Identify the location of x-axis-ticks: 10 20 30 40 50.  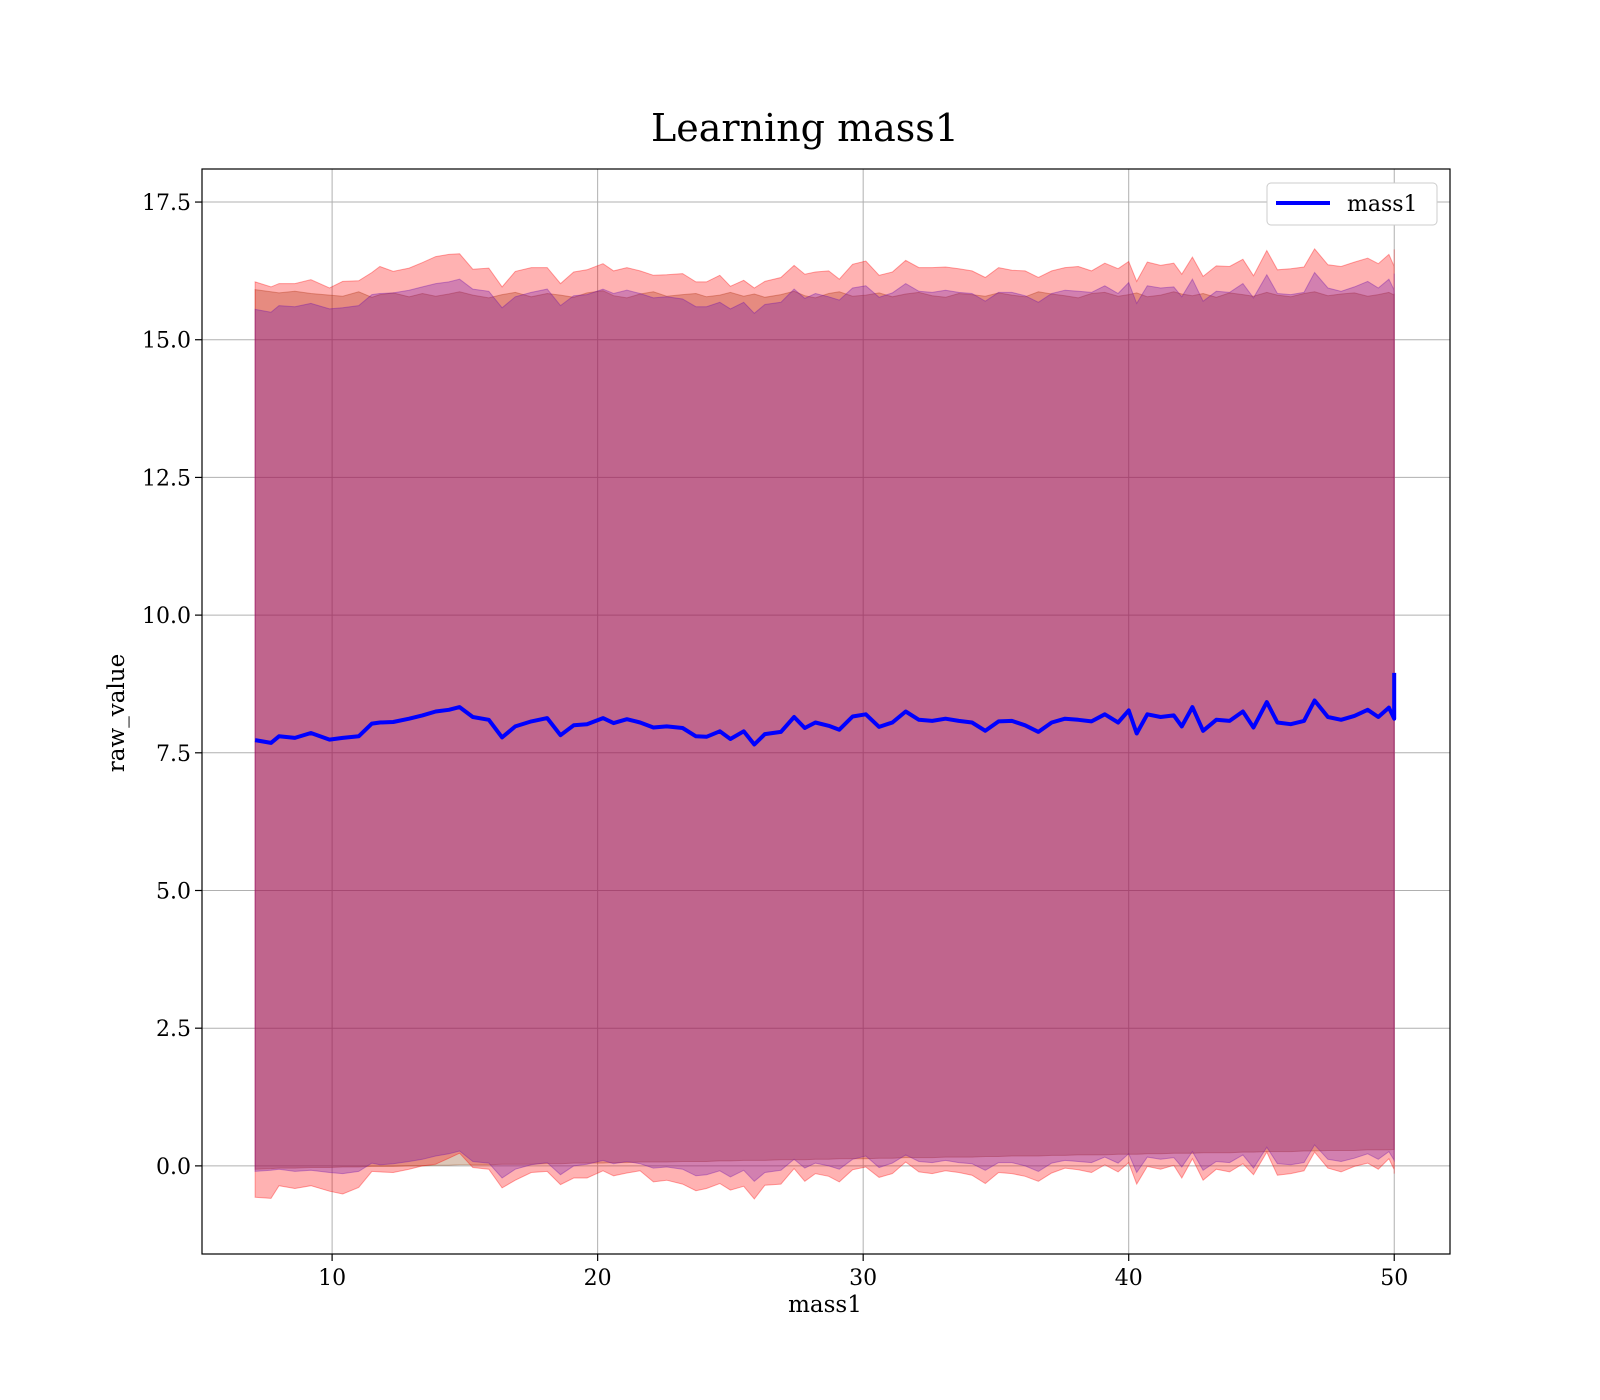
(863, 1272).